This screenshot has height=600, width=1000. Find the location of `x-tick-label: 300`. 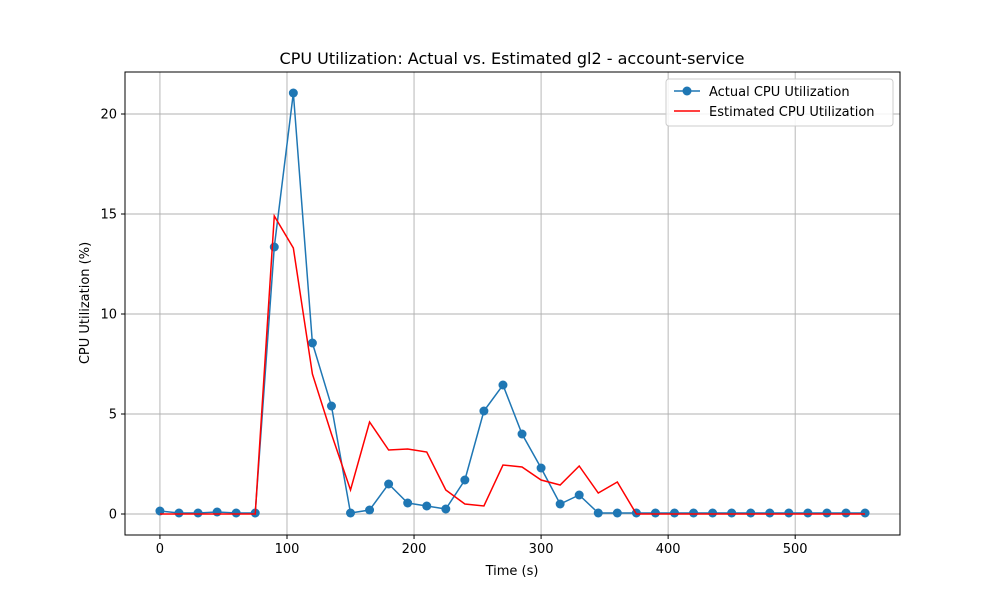

x-tick-label: 300 is located at coordinates (541, 549).